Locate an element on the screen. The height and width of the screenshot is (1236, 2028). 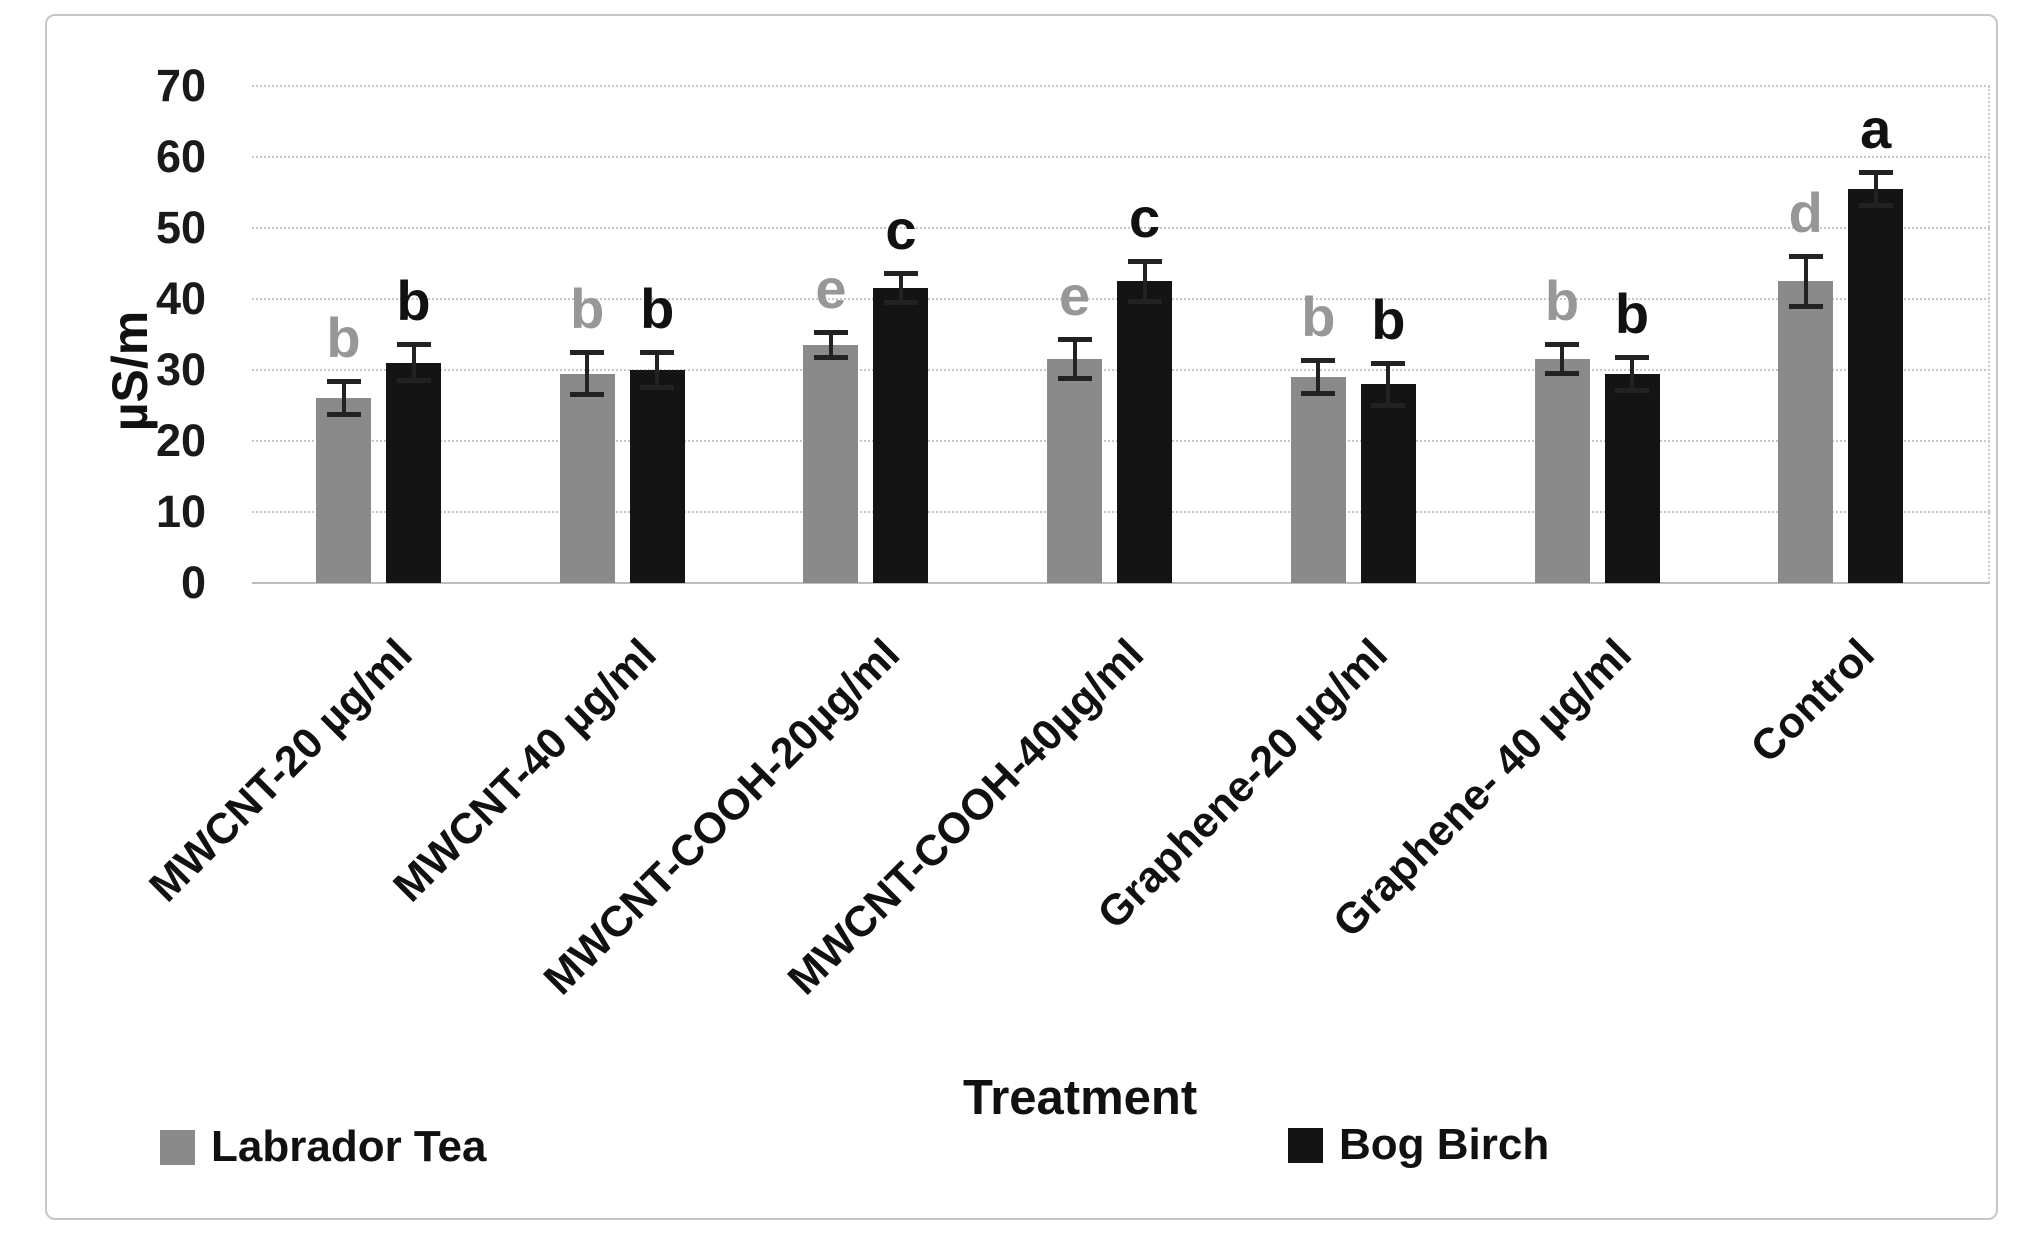
sig-letter: d is located at coordinates (1805, 212).